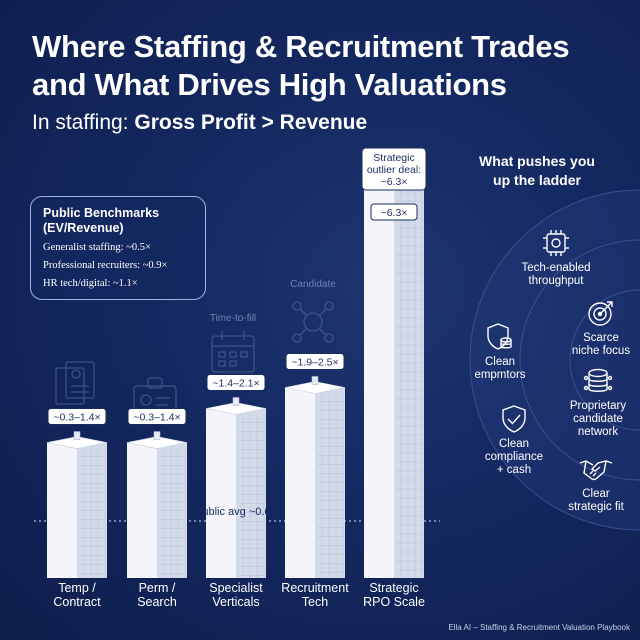  I want to click on driver-line: strategic fit, so click(596, 507).